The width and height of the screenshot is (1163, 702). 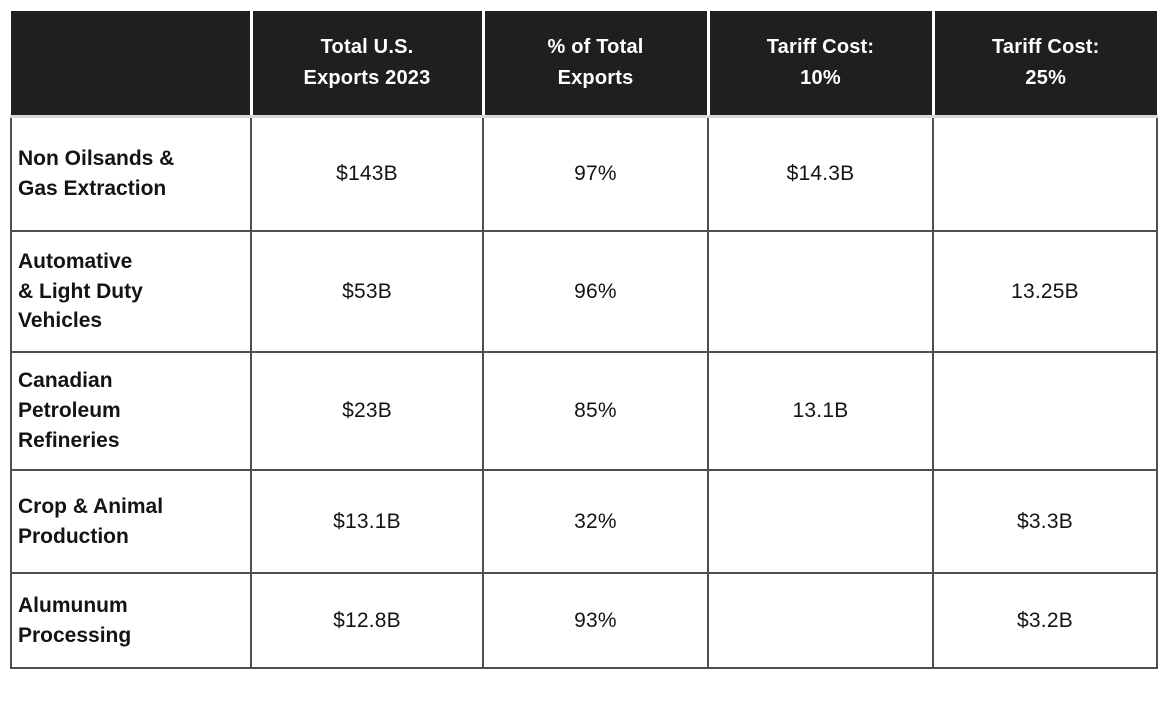 What do you see at coordinates (1045, 291) in the screenshot?
I see `cell-tariff-25: 13.25B` at bounding box center [1045, 291].